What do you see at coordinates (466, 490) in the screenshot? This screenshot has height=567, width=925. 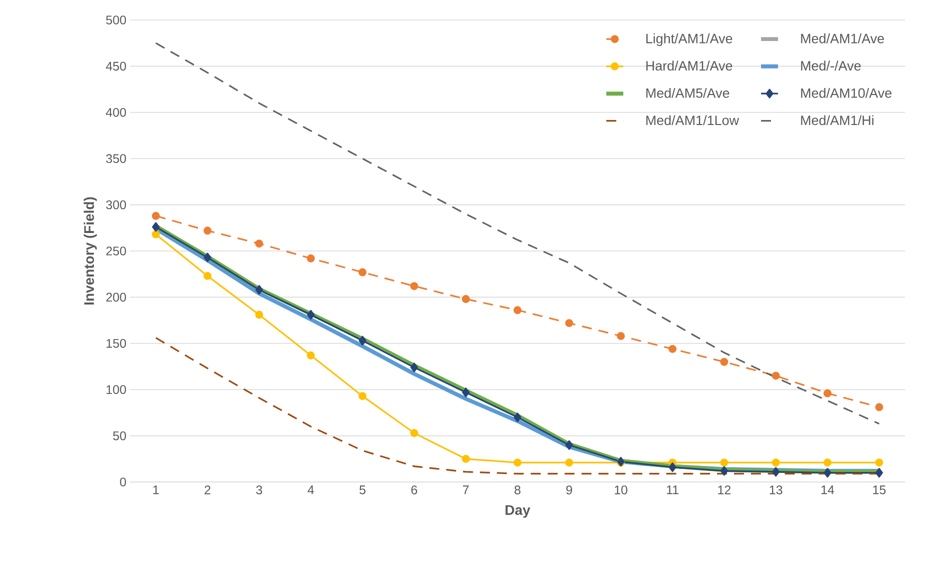 I see `x-tick-label: 7` at bounding box center [466, 490].